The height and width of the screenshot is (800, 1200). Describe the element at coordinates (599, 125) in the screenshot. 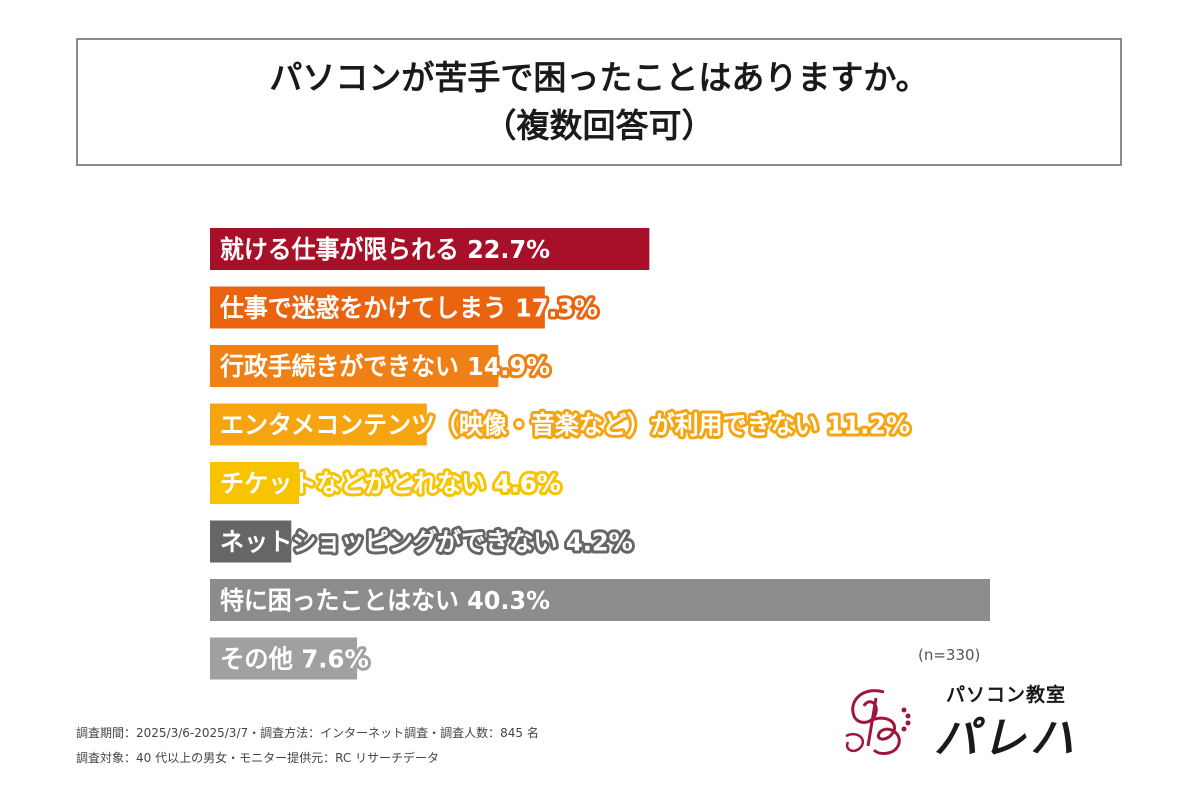

I see `chart-subtitle: （複数回答可）` at that location.